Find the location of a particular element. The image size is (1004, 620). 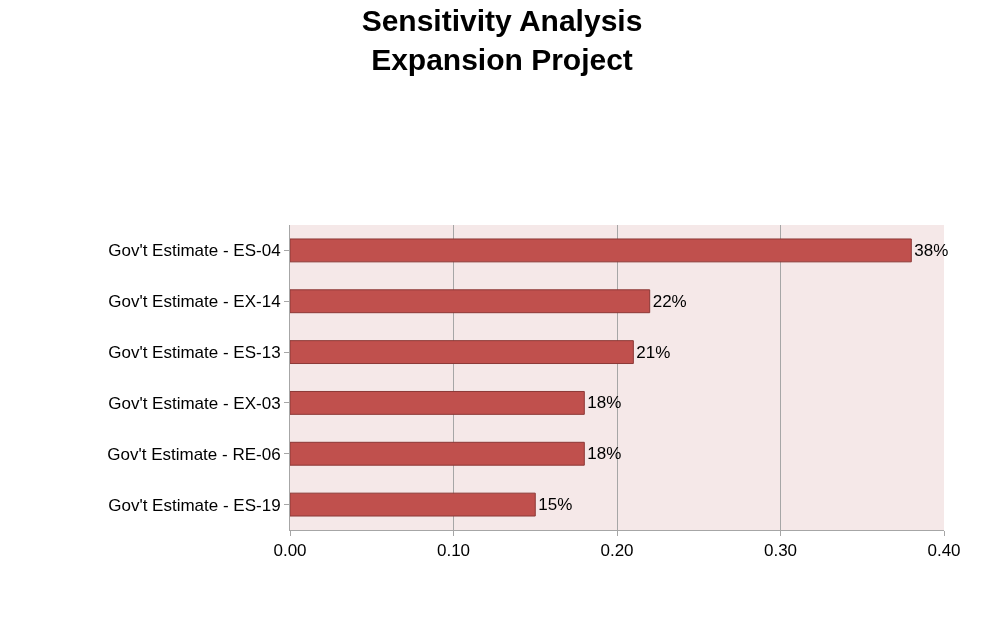

x-tick-label: 0.30 is located at coordinates (780, 551).